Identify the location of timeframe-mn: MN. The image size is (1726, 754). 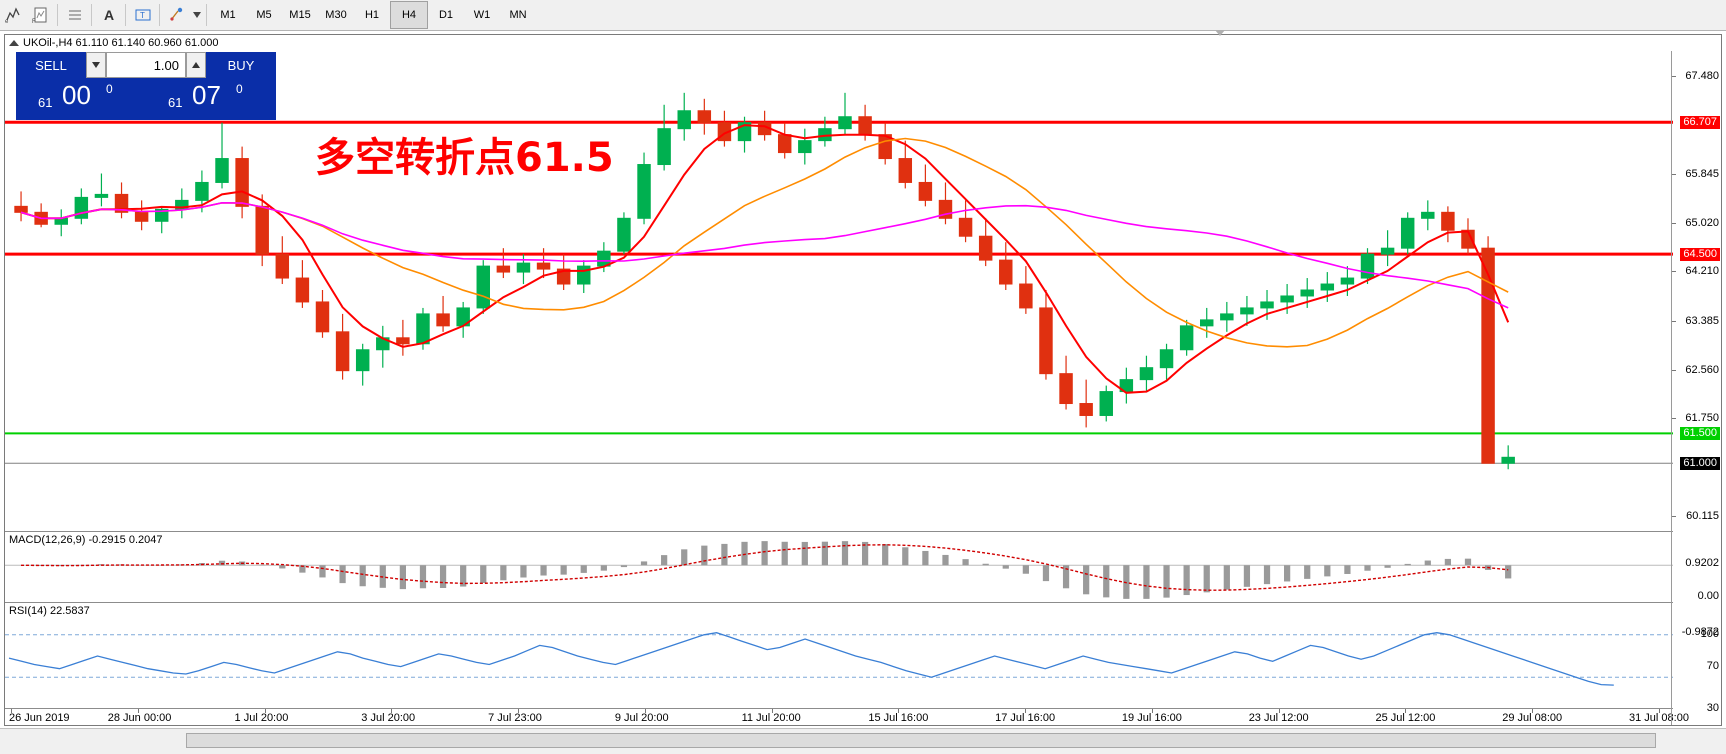
(518, 15).